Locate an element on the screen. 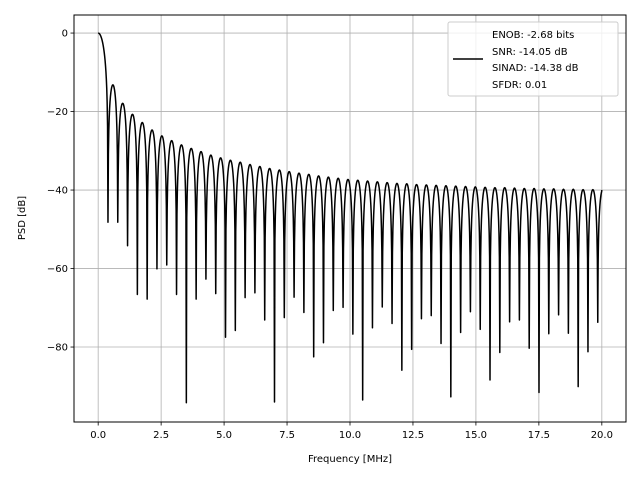 The width and height of the screenshot is (640, 480). x-tick-label: 10.0 is located at coordinates (350, 435).